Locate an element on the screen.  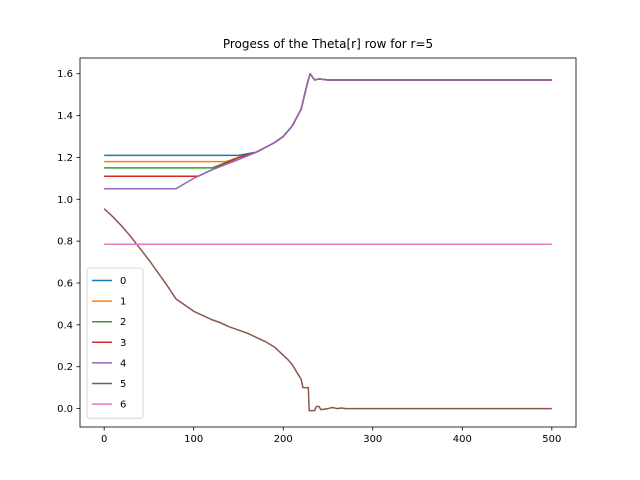
legend-box is located at coordinates (115, 343).